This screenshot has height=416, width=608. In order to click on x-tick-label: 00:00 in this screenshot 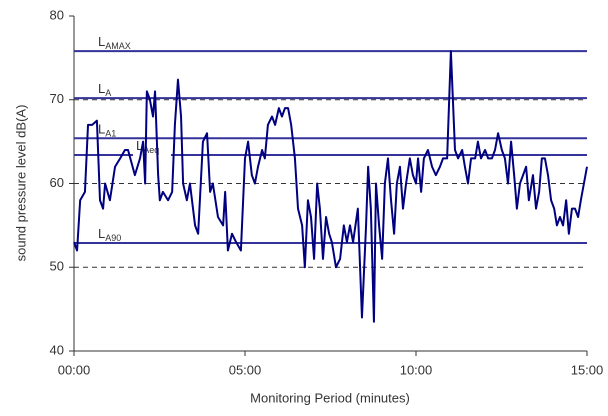, I will do `click(74, 369)`.